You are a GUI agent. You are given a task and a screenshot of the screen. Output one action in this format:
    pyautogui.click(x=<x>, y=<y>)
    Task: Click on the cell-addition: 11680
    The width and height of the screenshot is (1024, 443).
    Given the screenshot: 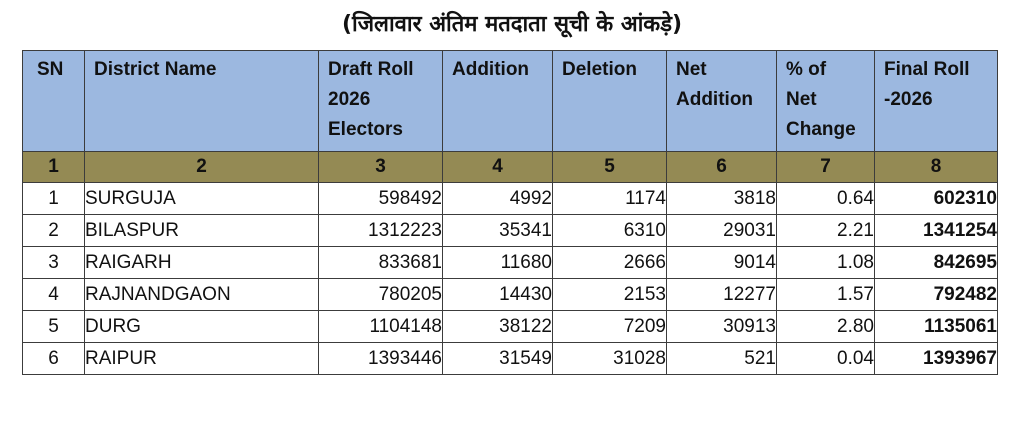 What is the action you would take?
    pyautogui.click(x=497, y=262)
    